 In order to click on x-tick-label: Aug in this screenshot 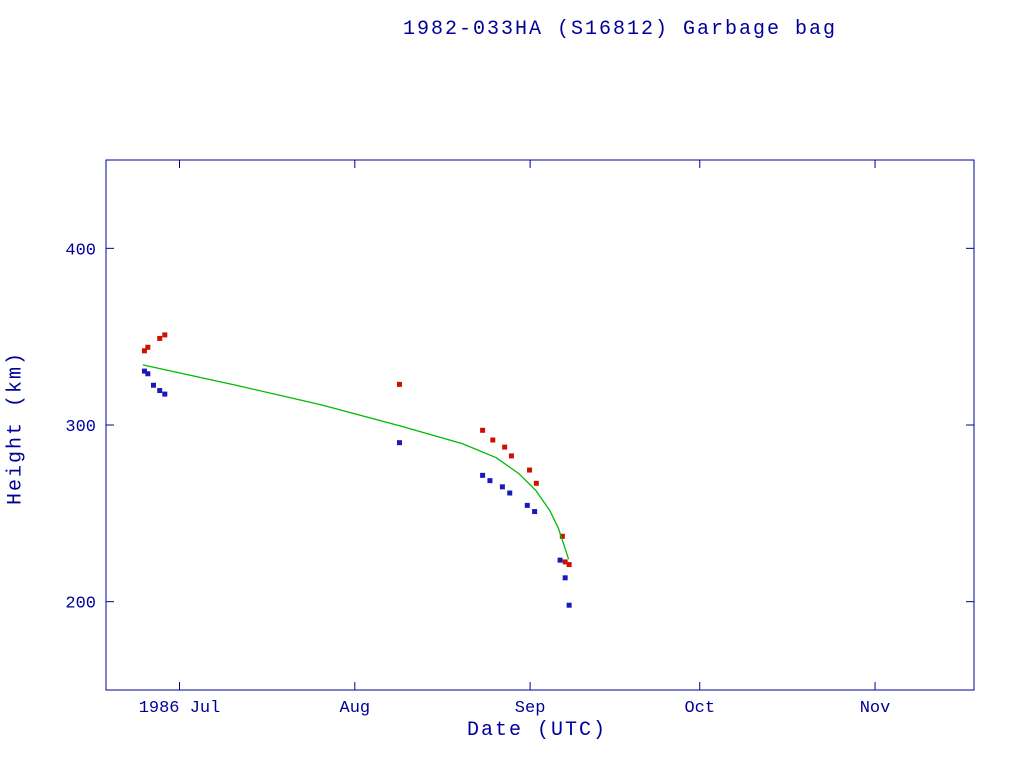, I will do `click(355, 708)`.